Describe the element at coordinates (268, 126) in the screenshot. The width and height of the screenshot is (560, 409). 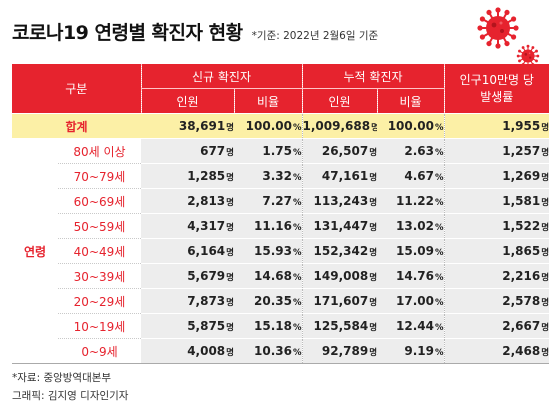
I see `total-new-ratio: 100.00%` at that location.